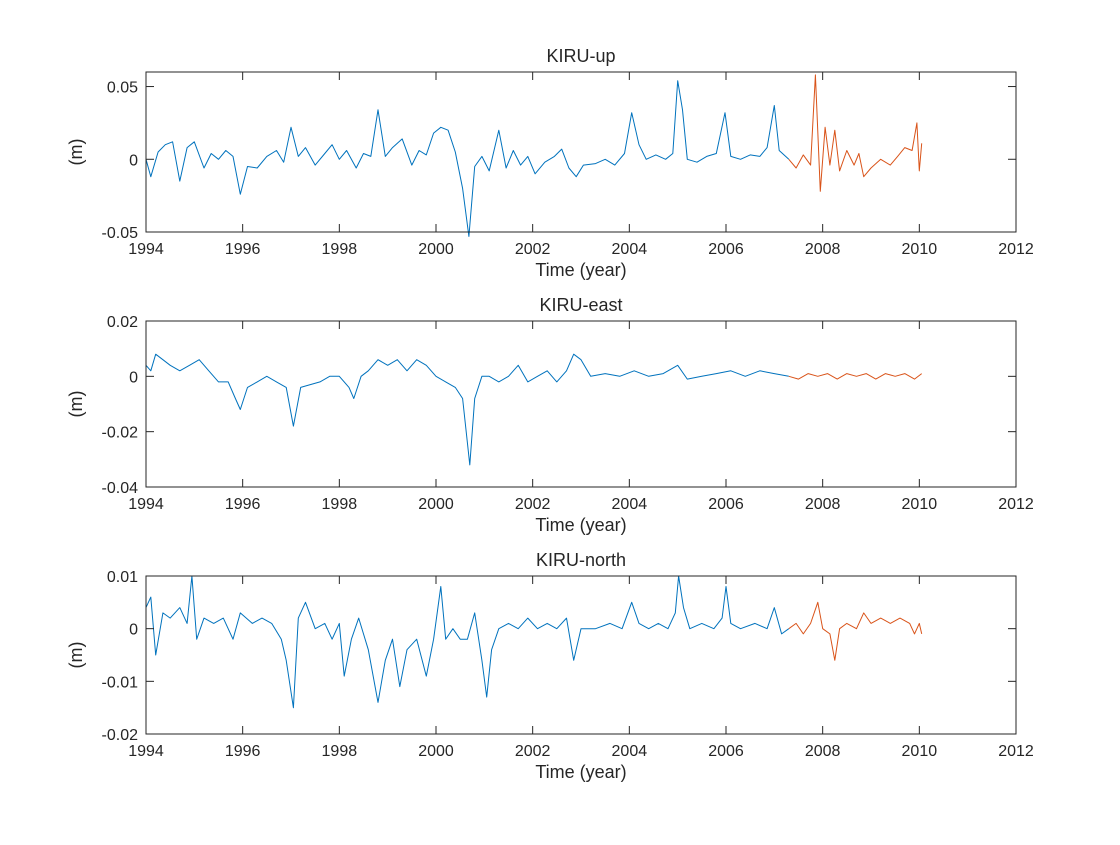 This screenshot has height=845, width=1120. What do you see at coordinates (122, 88) in the screenshot?
I see `y-tick-label: 0.05` at bounding box center [122, 88].